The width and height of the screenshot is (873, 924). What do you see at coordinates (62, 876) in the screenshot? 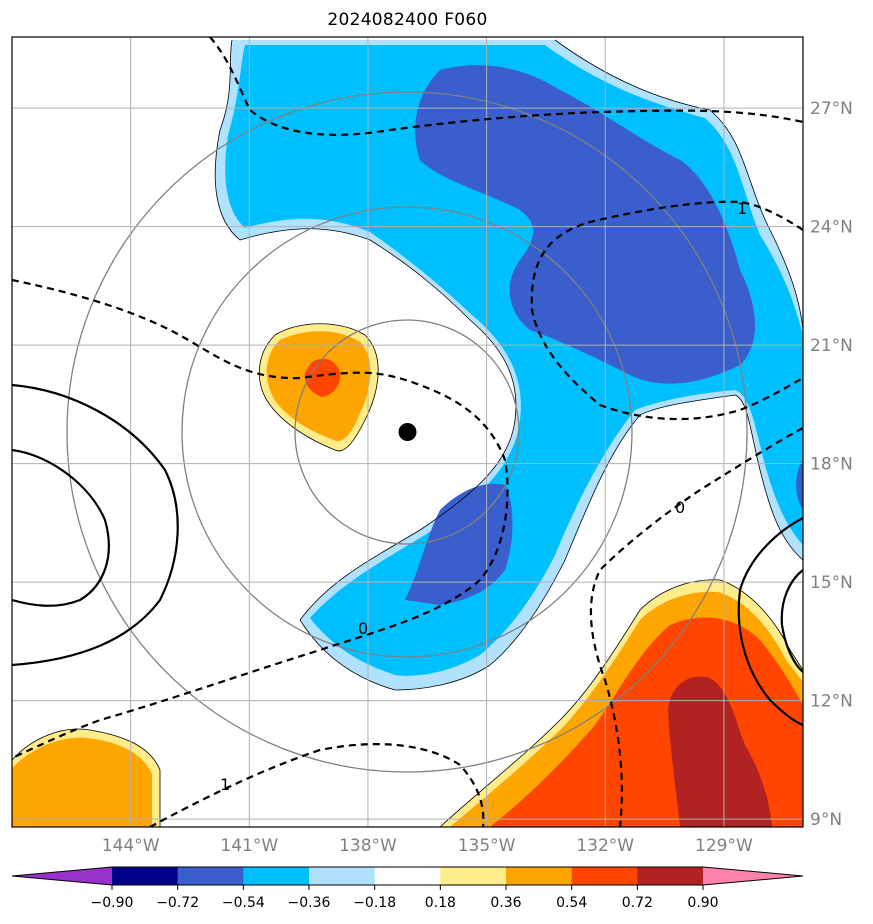
I see `colorbar-extend-low` at bounding box center [62, 876].